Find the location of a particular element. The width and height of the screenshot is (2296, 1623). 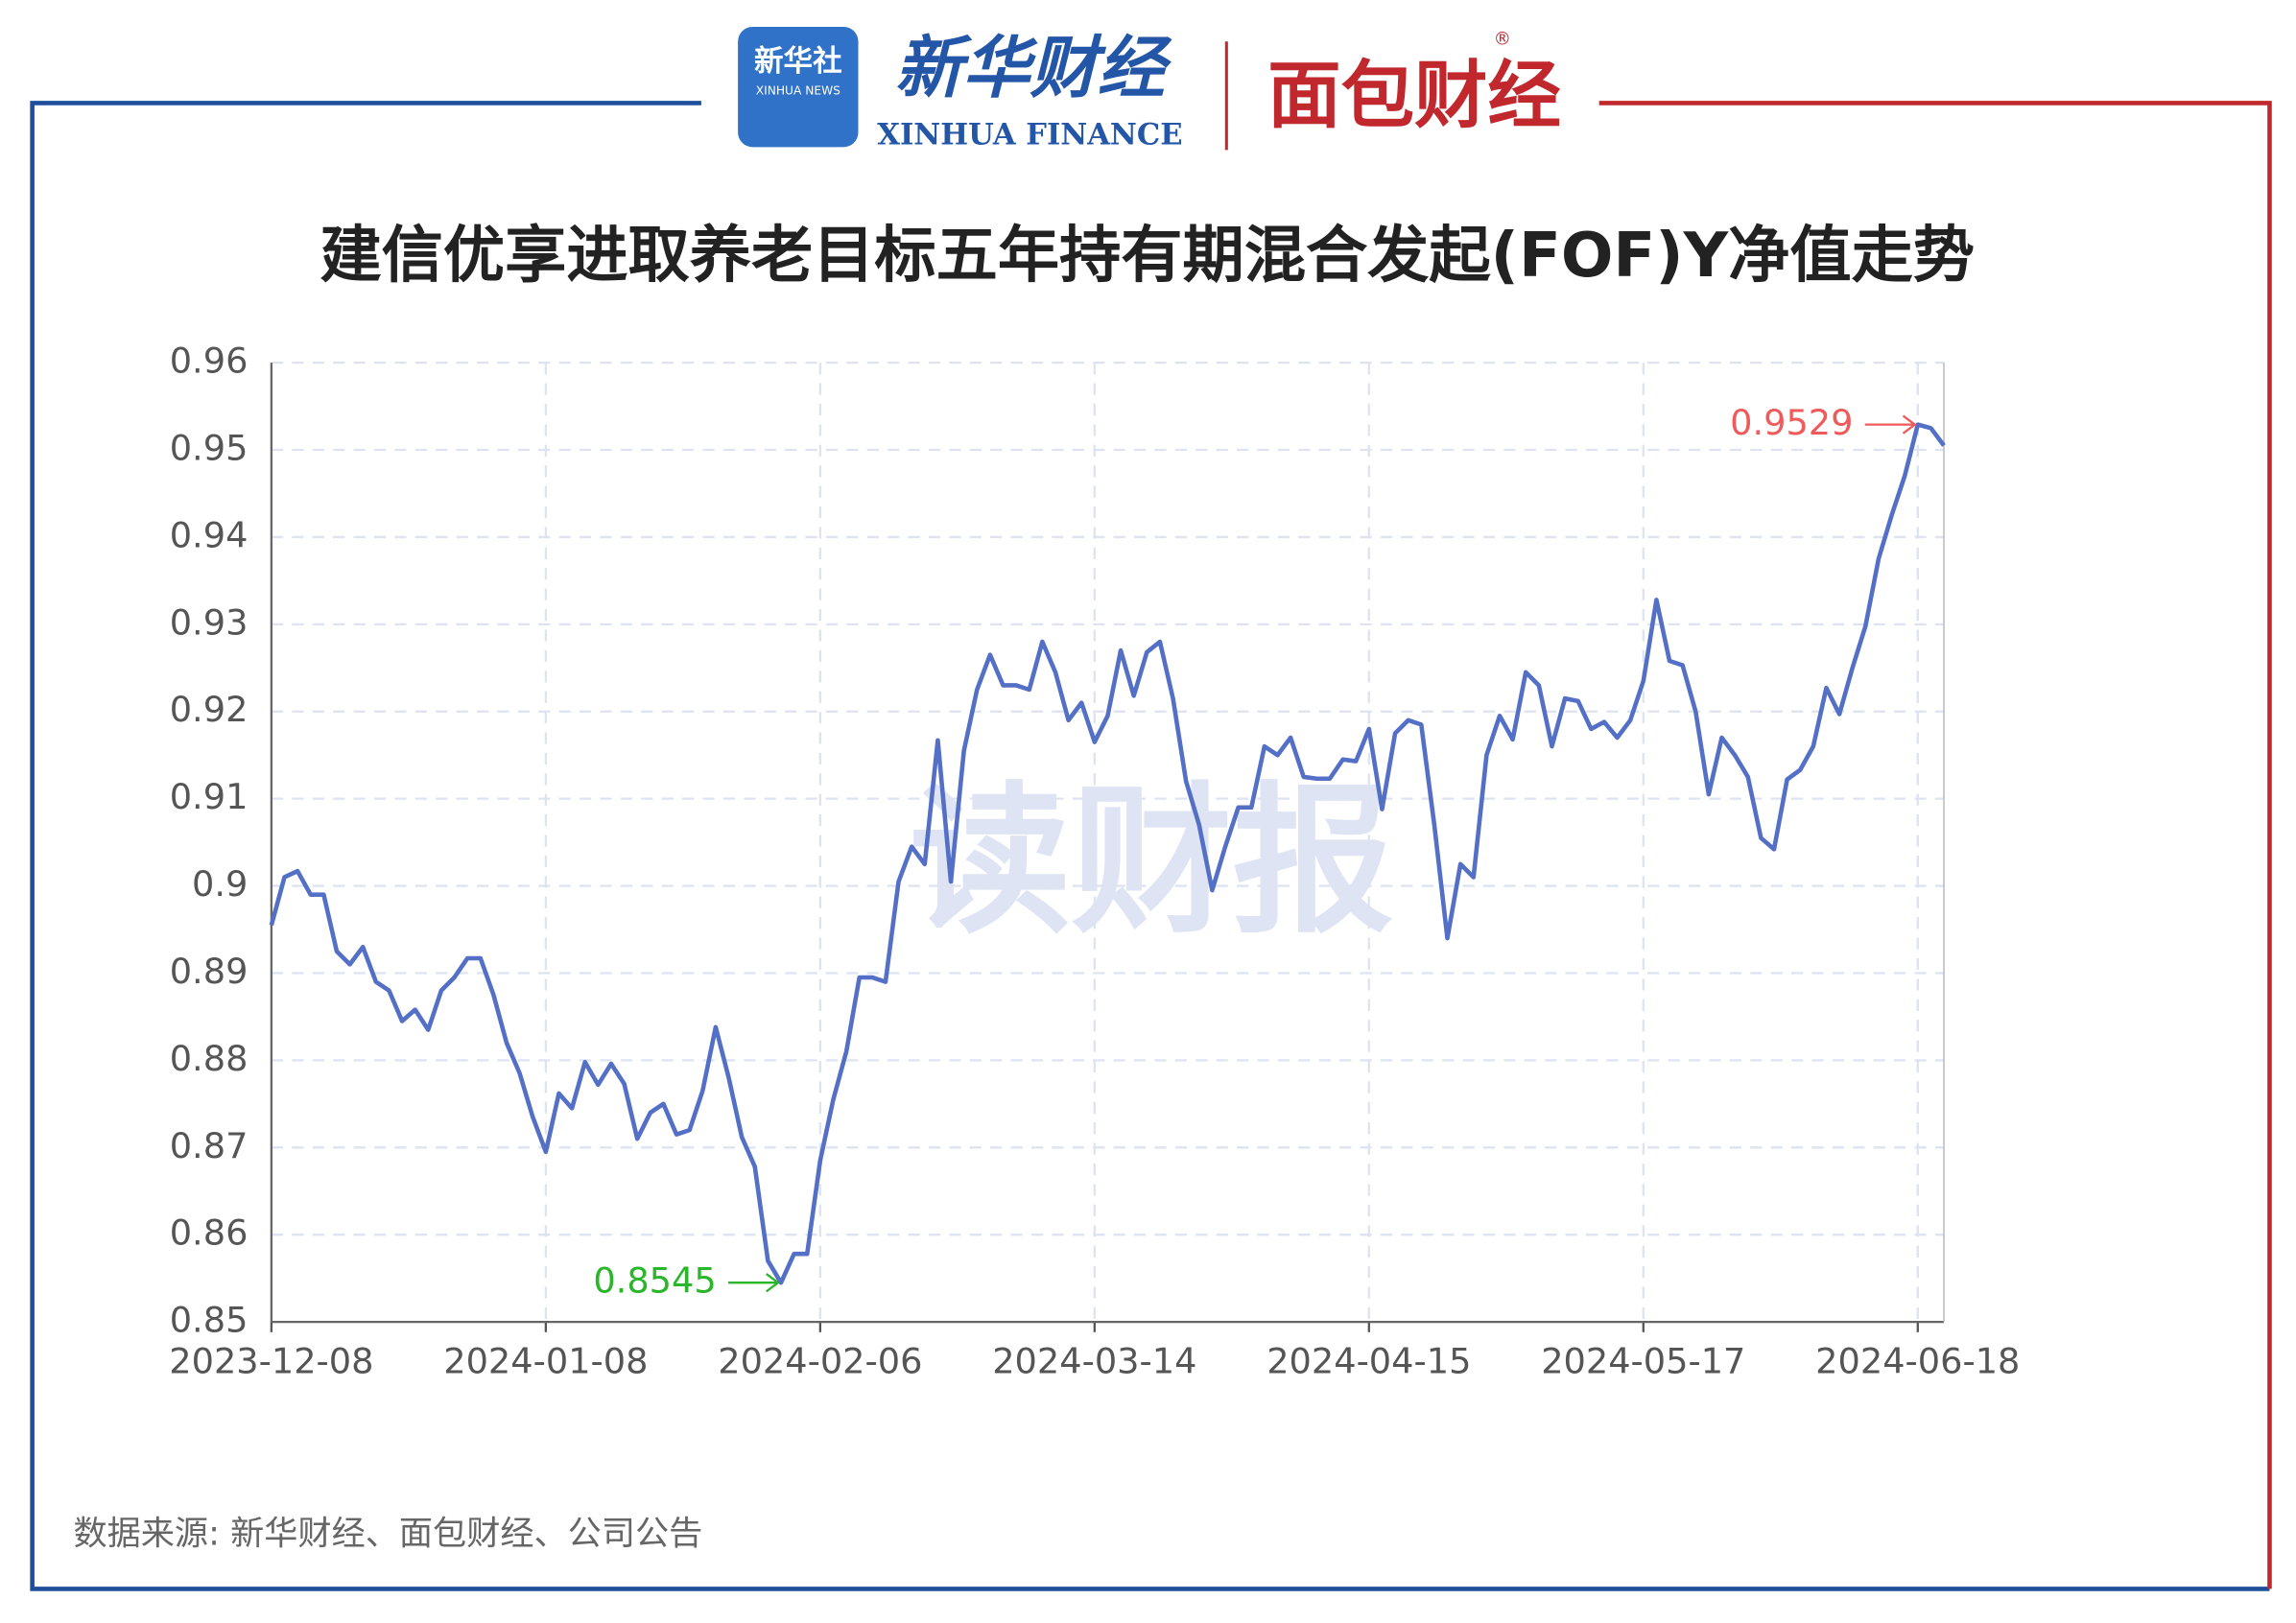

agency-cn: 新华社 is located at coordinates (798, 62).